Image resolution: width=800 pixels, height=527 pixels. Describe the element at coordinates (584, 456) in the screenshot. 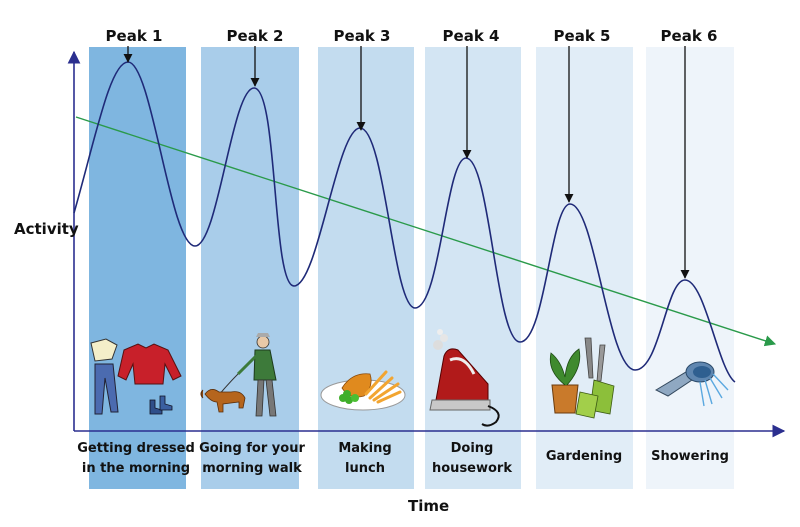

I see `caption-5-line-1: Gardening` at that location.